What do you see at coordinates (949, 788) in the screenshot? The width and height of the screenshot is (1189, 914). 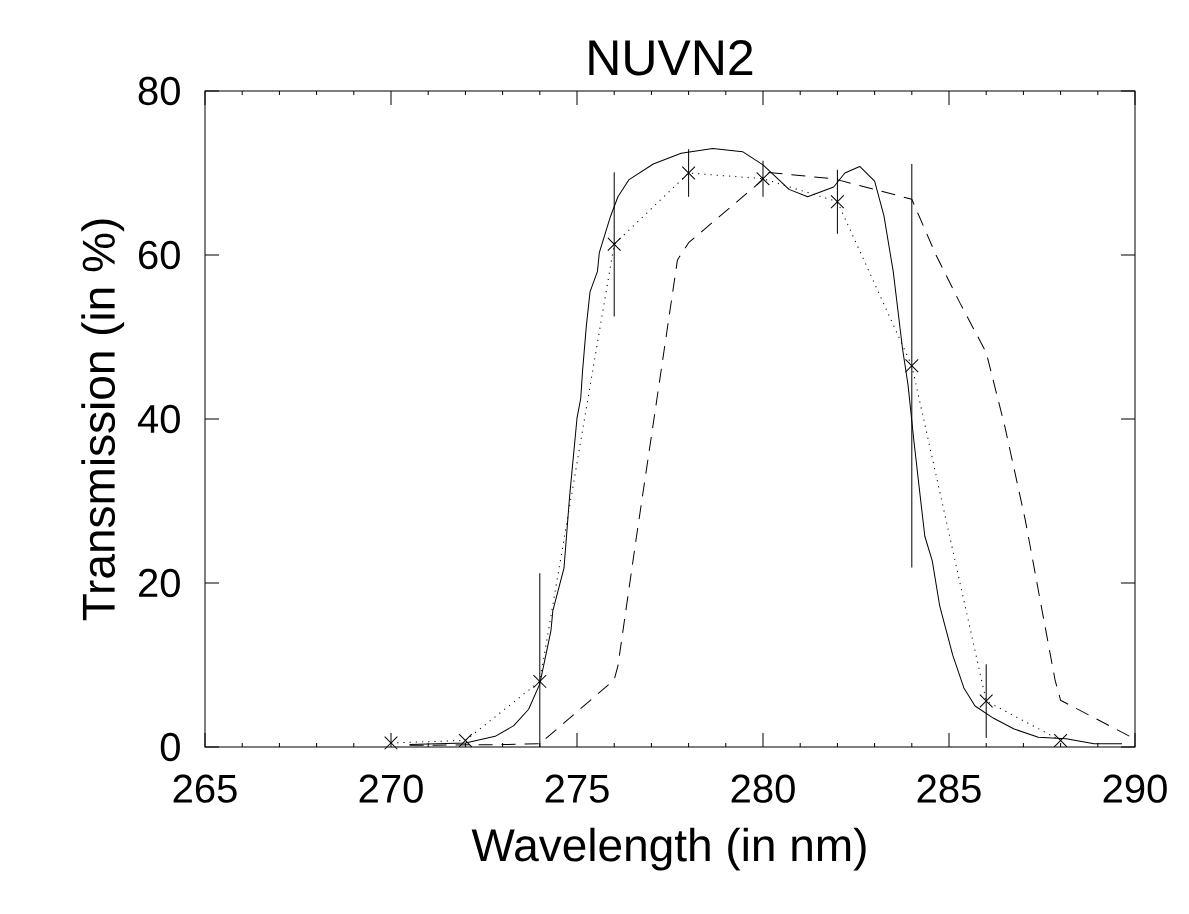 I see `x-tick-label: 285` at bounding box center [949, 788].